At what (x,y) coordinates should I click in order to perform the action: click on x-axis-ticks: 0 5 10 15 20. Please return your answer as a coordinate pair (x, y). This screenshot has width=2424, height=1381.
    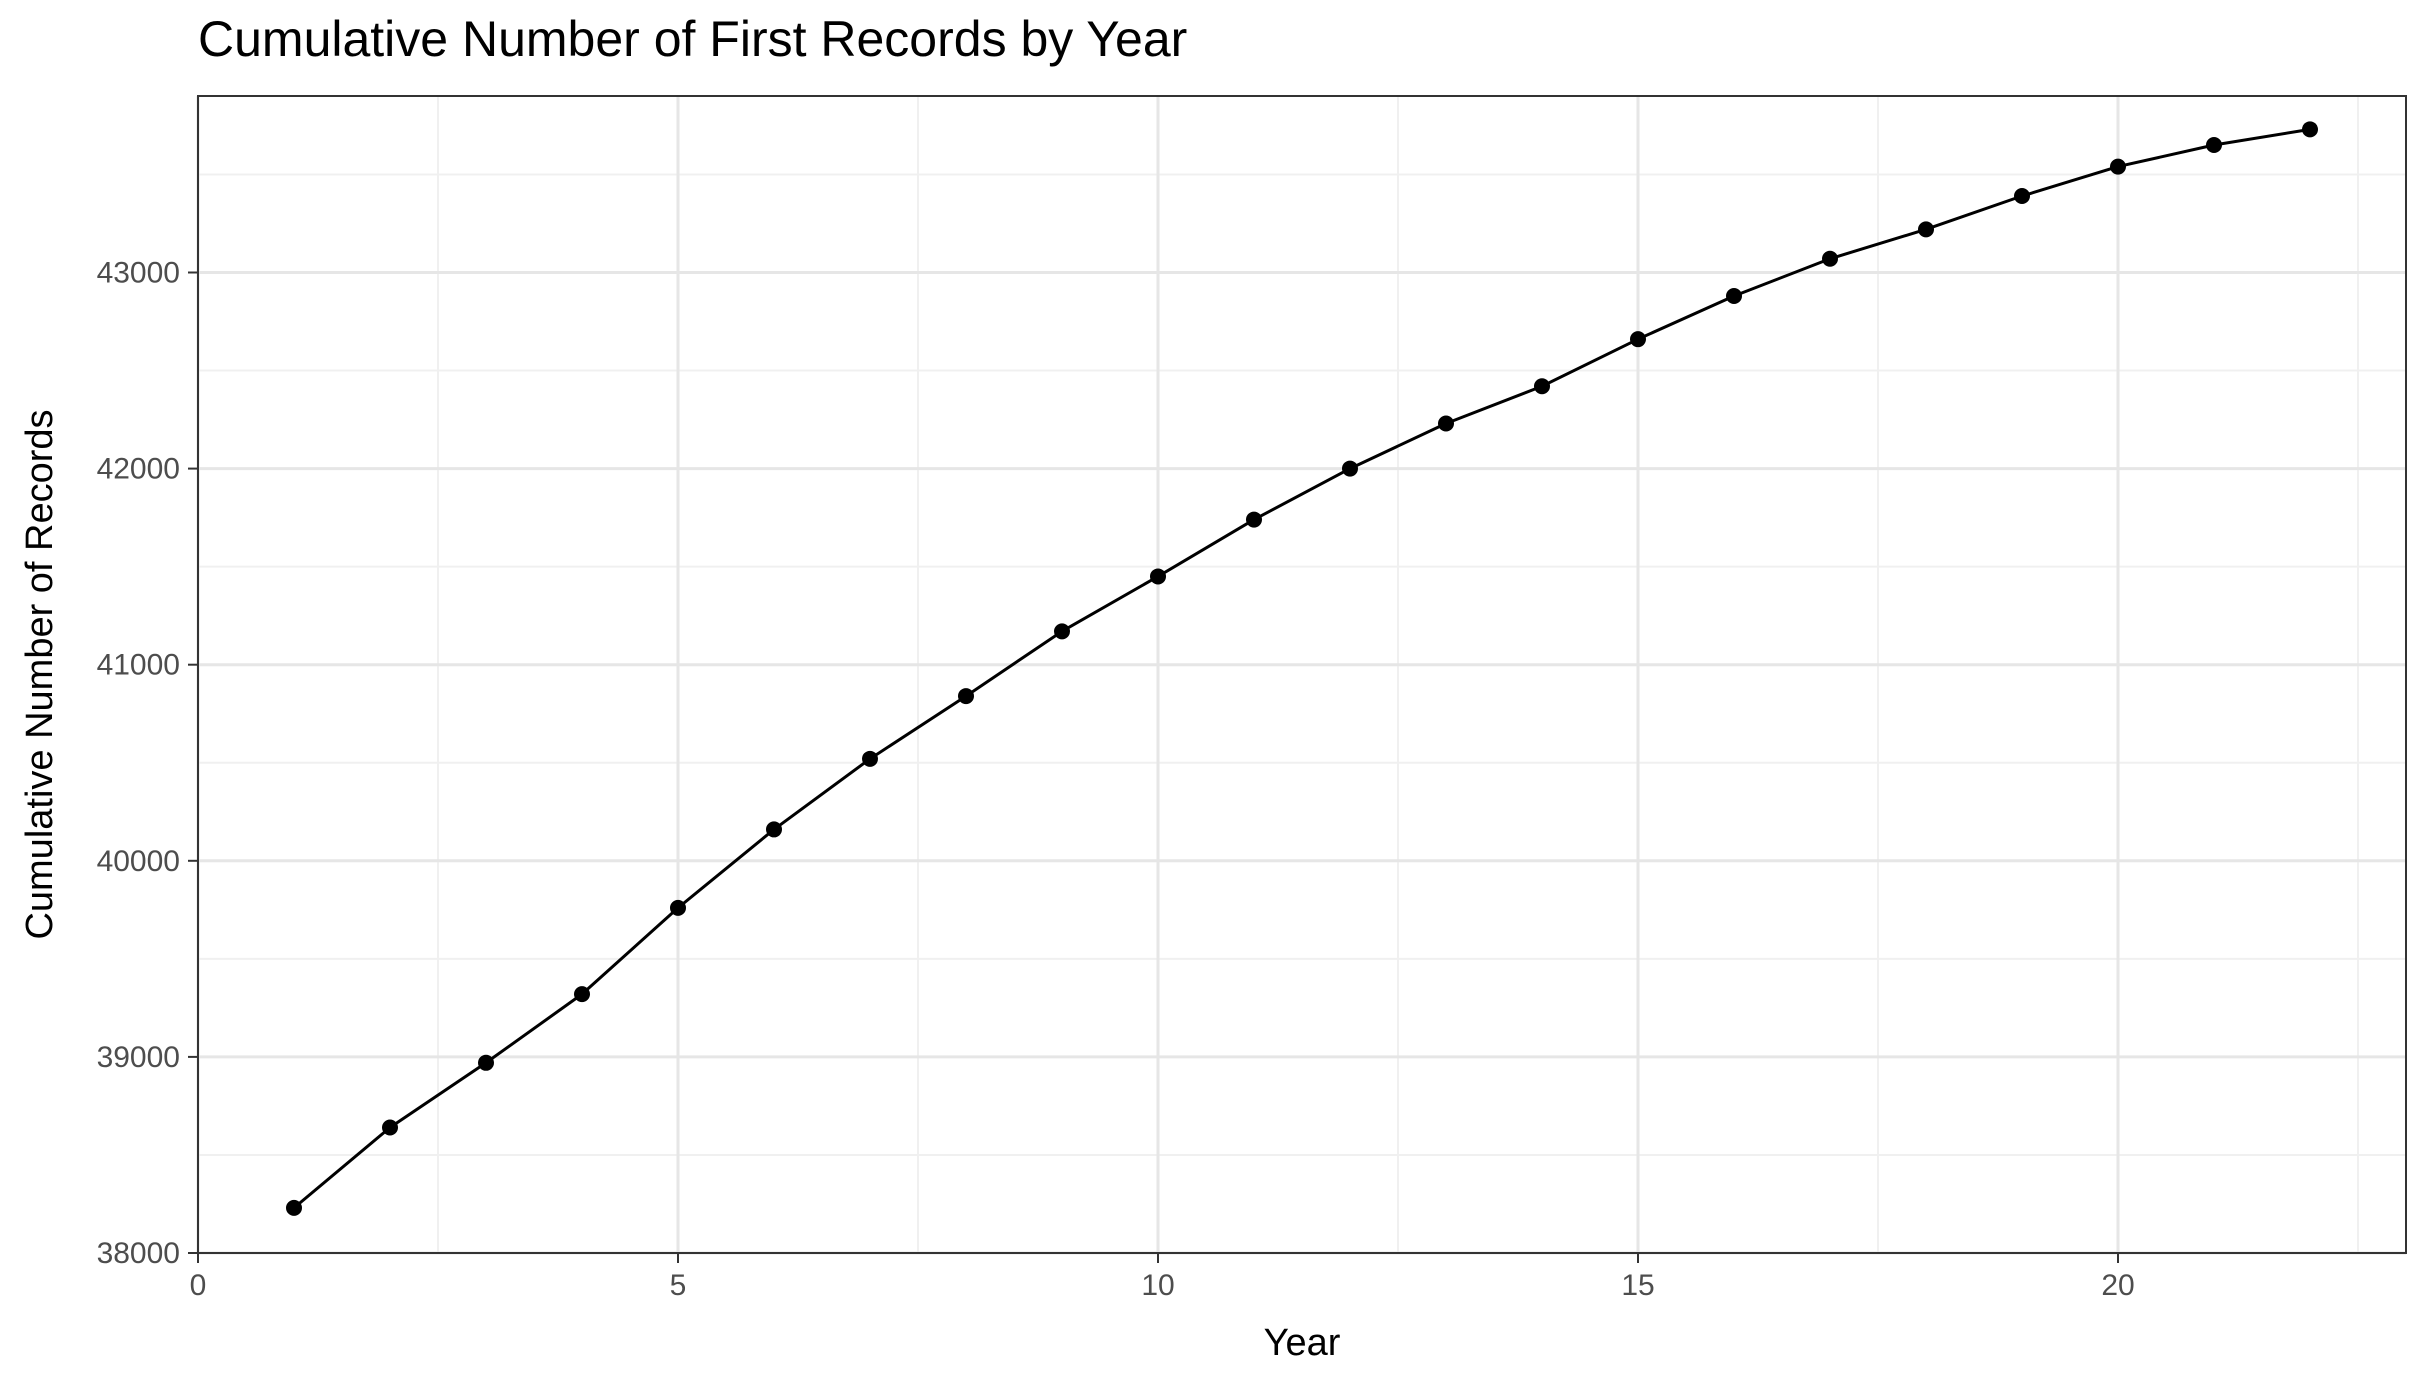
    Looking at the image, I should click on (1162, 1277).